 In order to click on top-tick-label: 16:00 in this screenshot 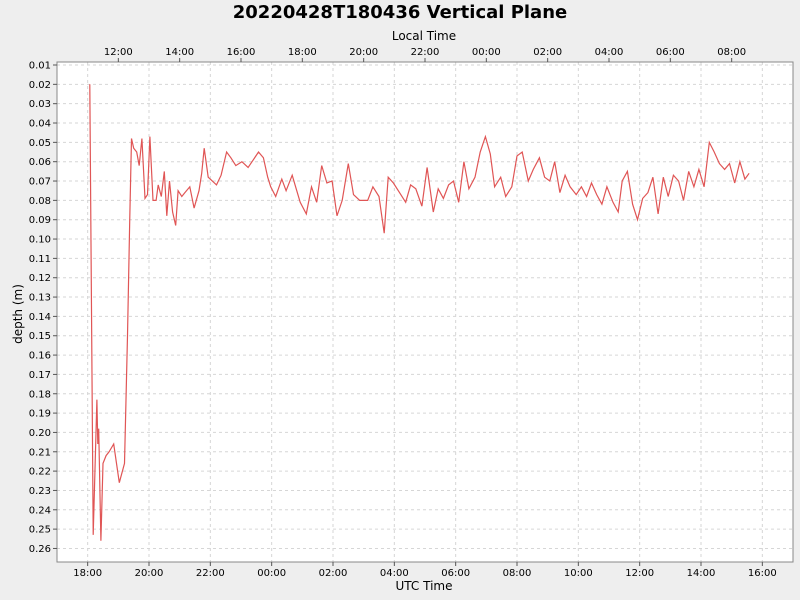, I will do `click(241, 52)`.